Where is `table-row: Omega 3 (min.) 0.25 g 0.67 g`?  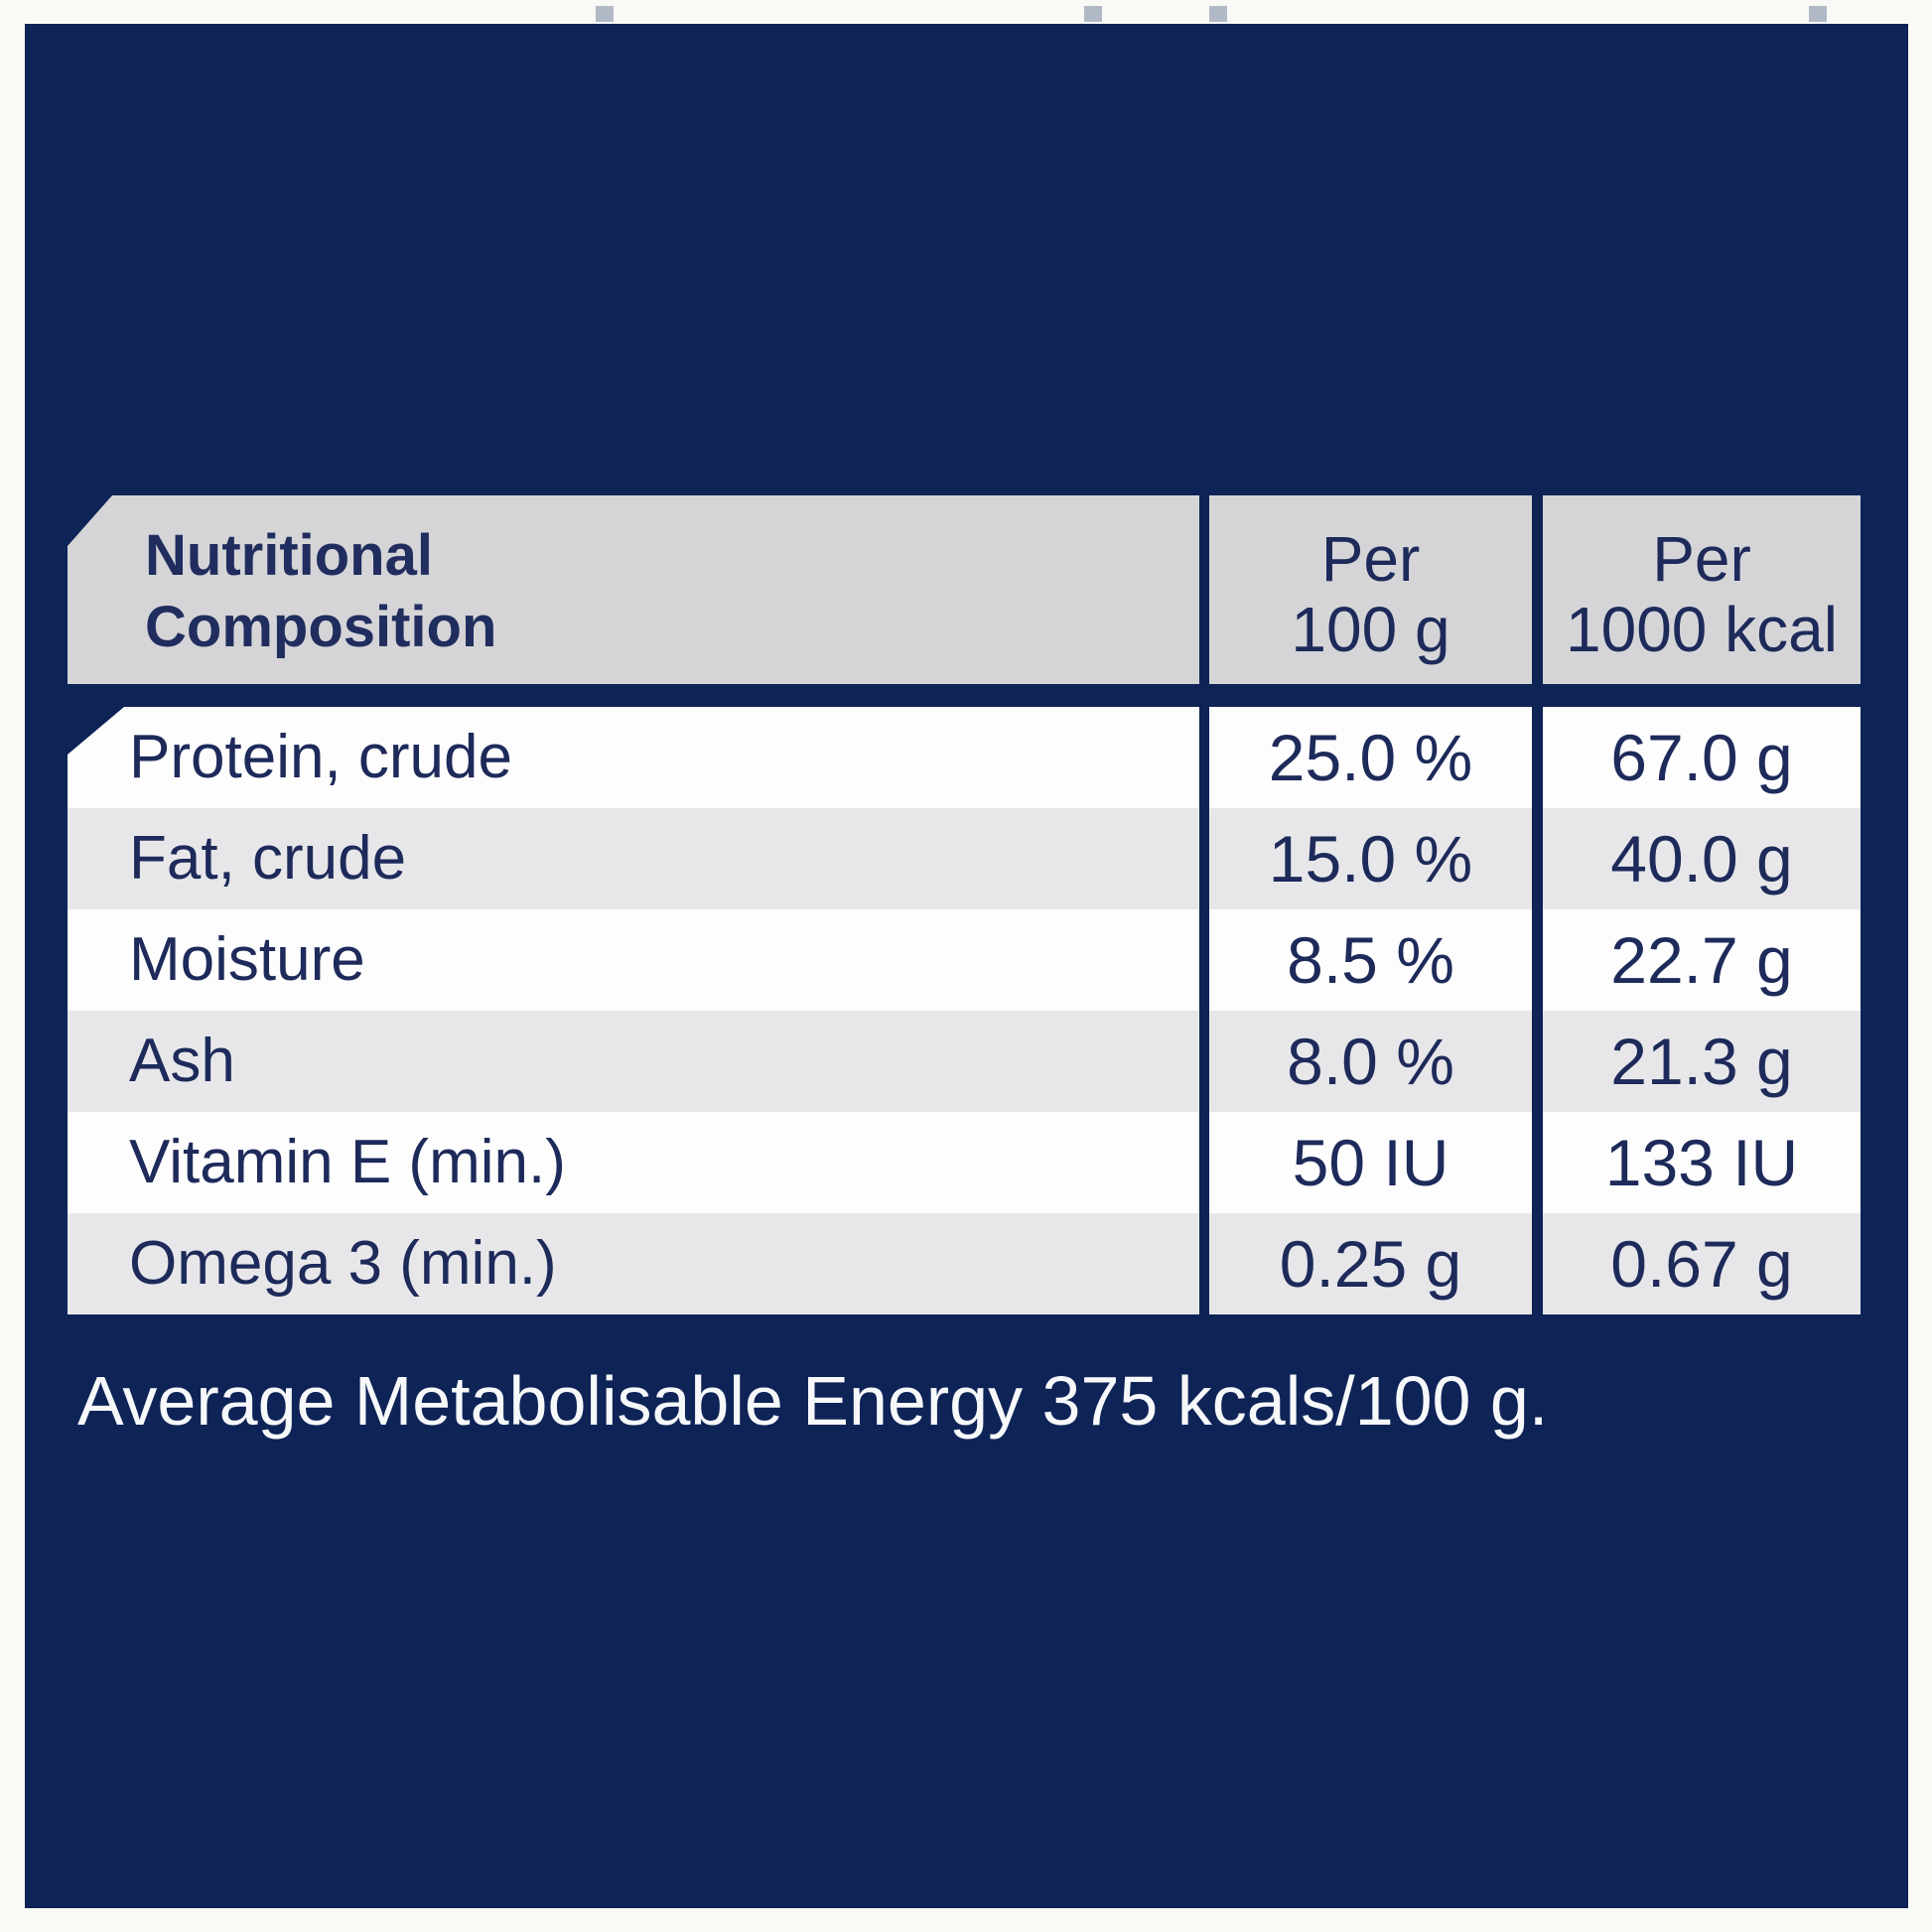
table-row: Omega 3 (min.) 0.25 g 0.67 g is located at coordinates (965, 1263).